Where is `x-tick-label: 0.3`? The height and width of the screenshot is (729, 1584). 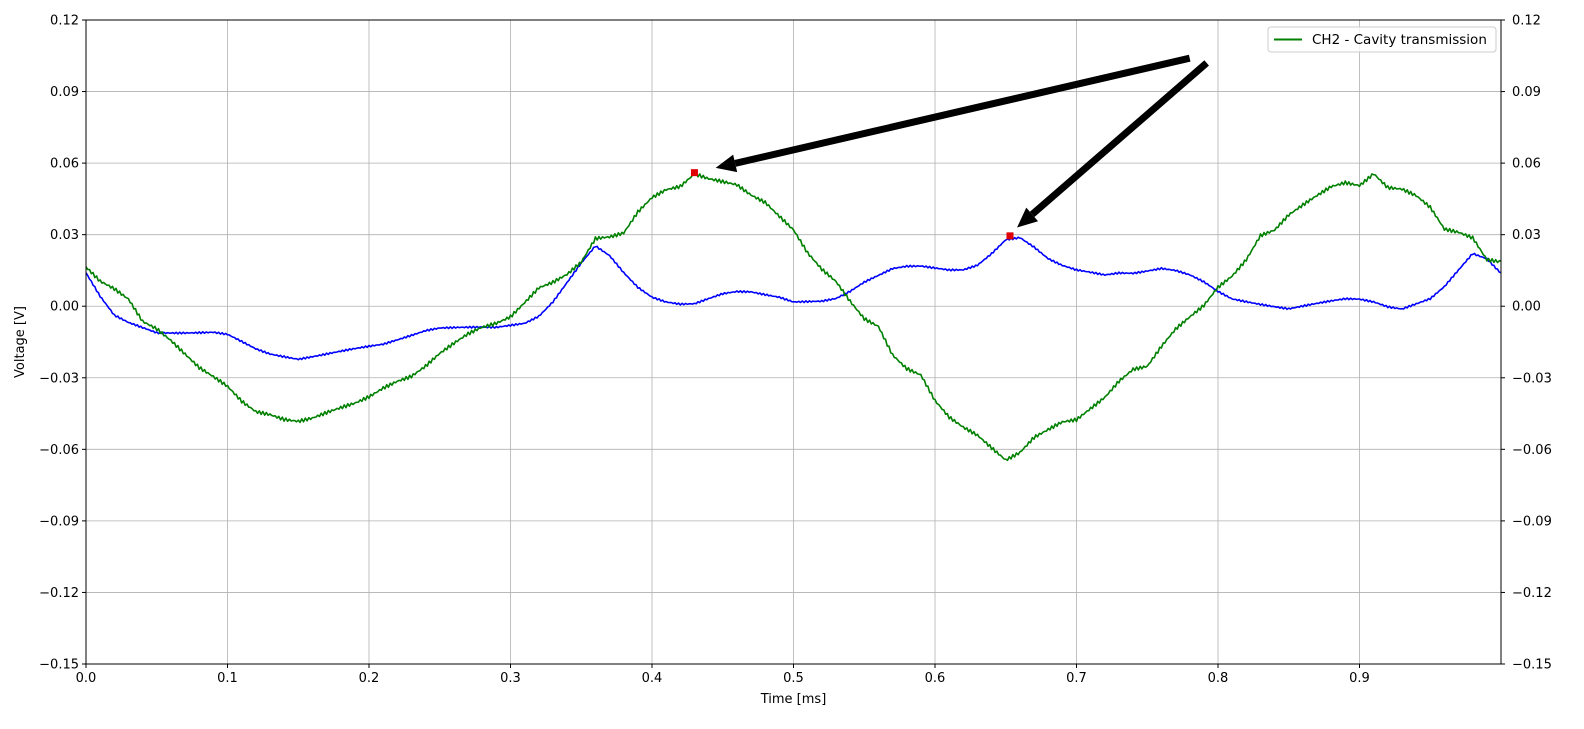 x-tick-label: 0.3 is located at coordinates (510, 678).